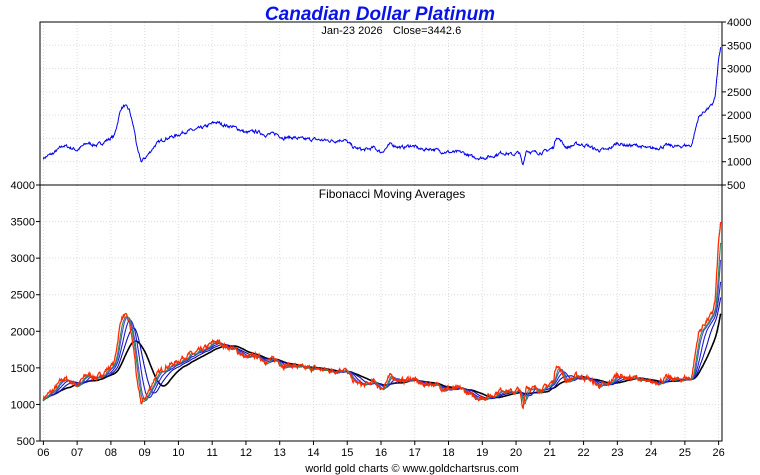 The image size is (760, 475). Describe the element at coordinates (427, 31) in the screenshot. I see `chart-close-label: Close=3442.6` at that location.